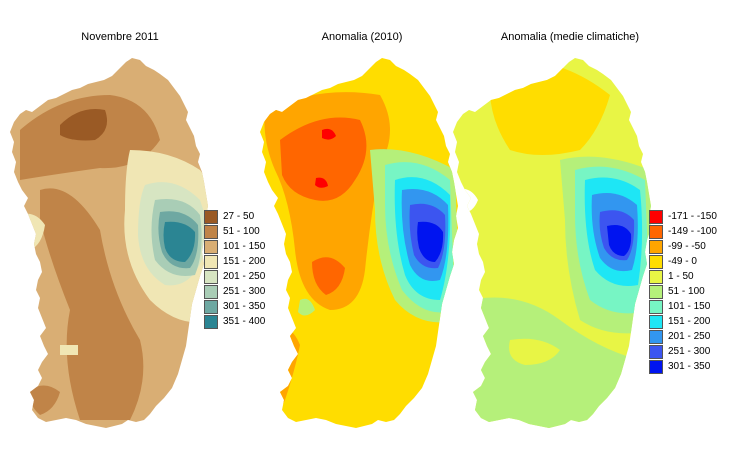  I want to click on map-title-anomaly-climatic: Anomalia (medie climatiche), so click(570, 37).